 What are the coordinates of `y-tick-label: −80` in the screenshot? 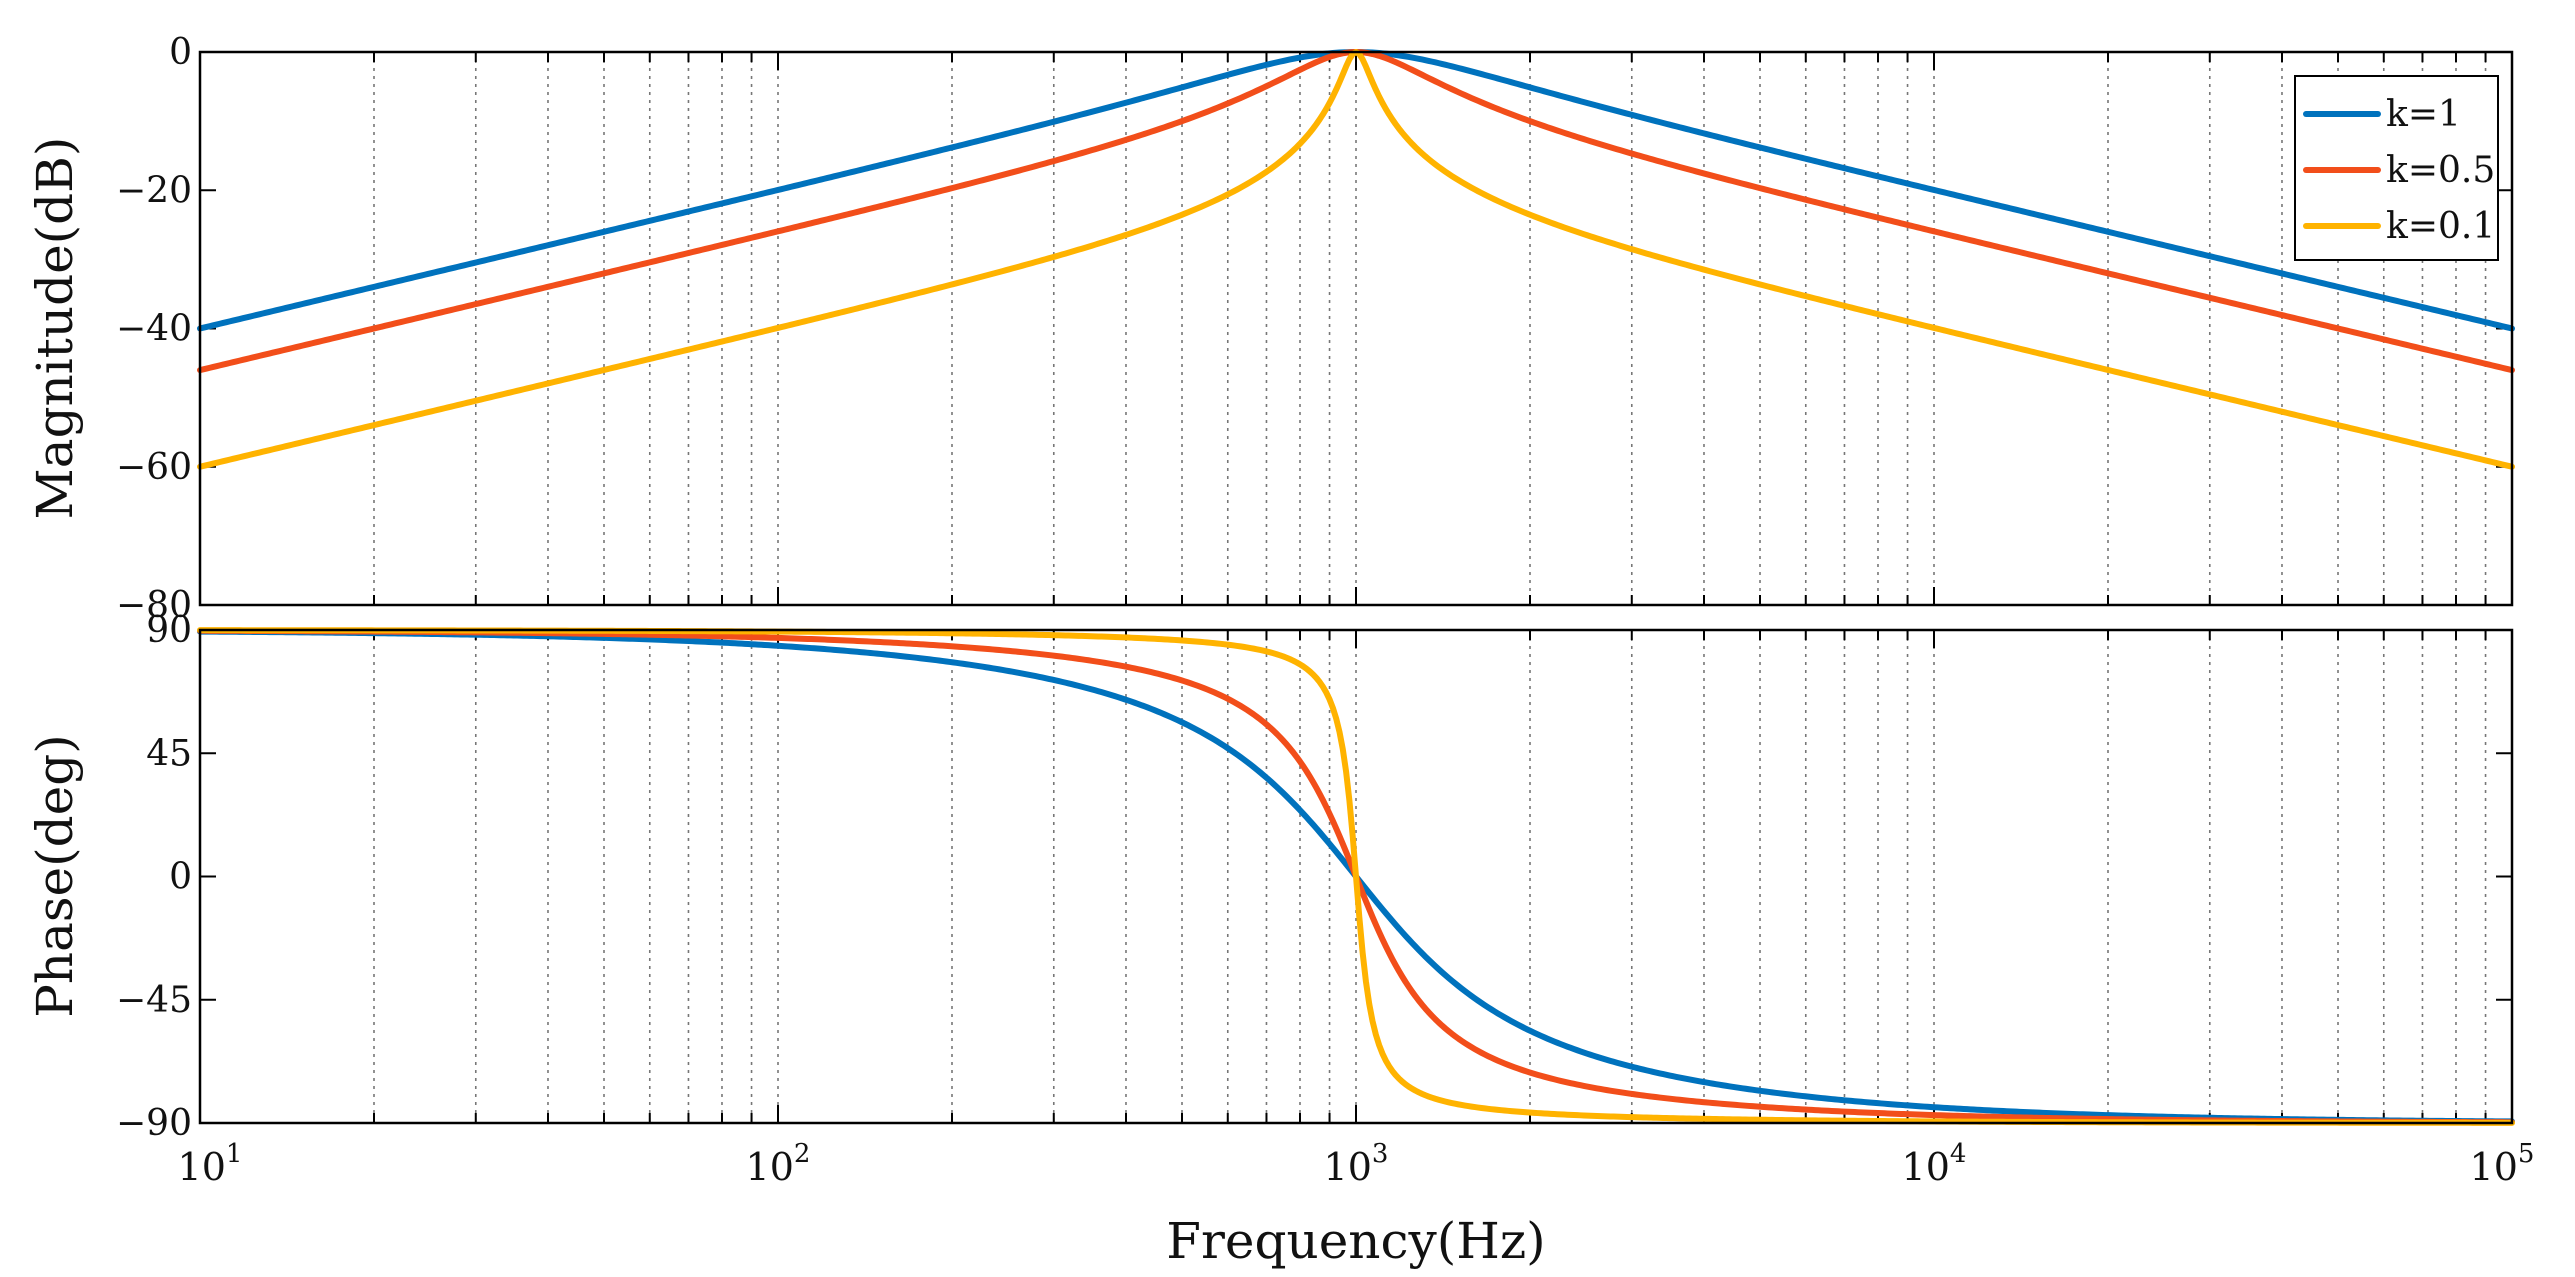 It's located at (154, 605).